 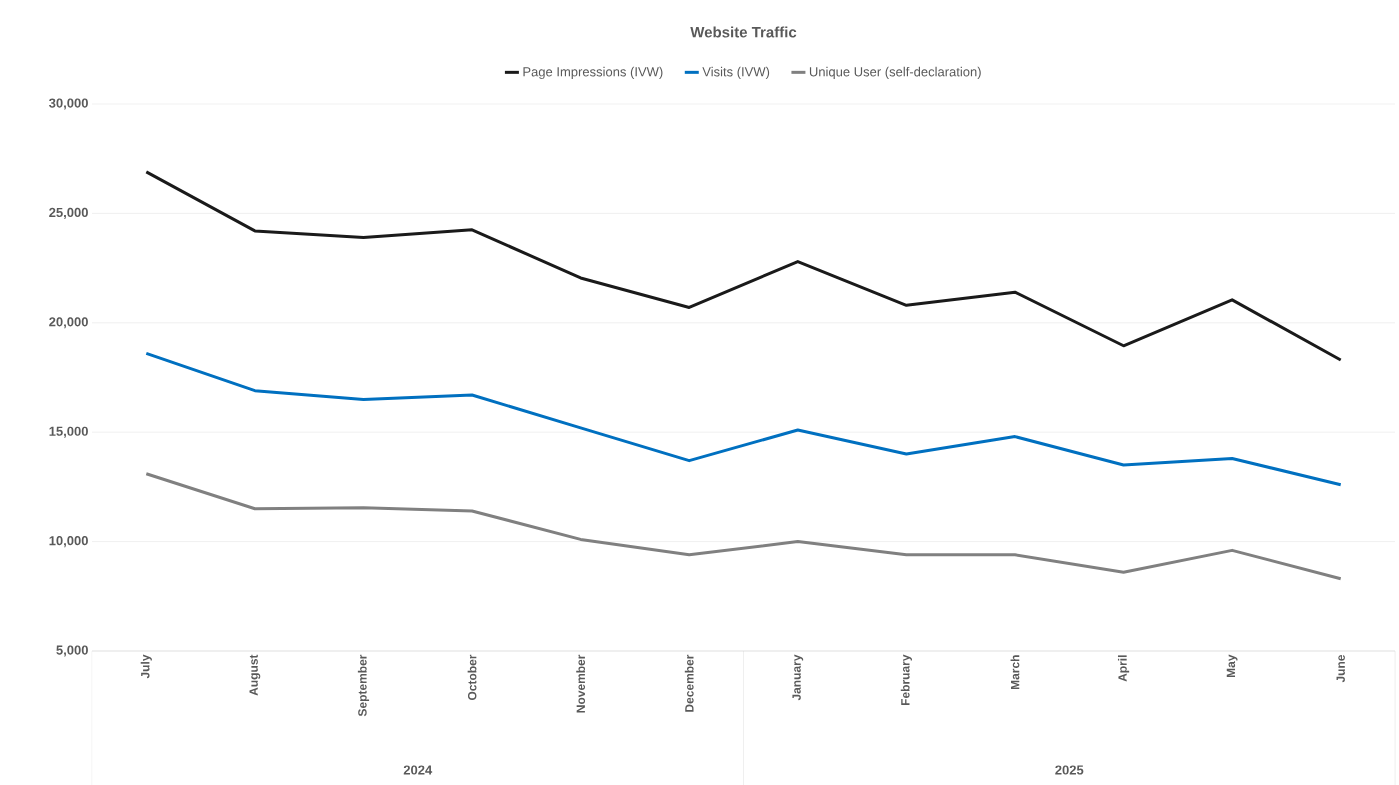 I want to click on legend-label: Visits (IVW), so click(x=736, y=72).